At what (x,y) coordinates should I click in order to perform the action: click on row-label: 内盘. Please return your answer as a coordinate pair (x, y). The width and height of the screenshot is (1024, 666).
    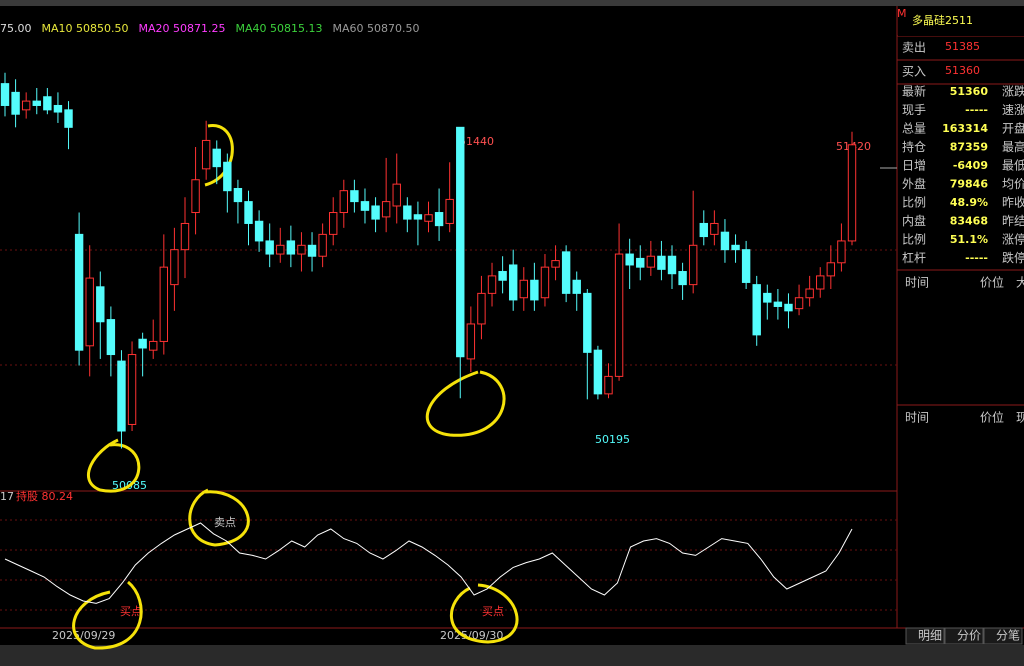
    Looking at the image, I should click on (914, 220).